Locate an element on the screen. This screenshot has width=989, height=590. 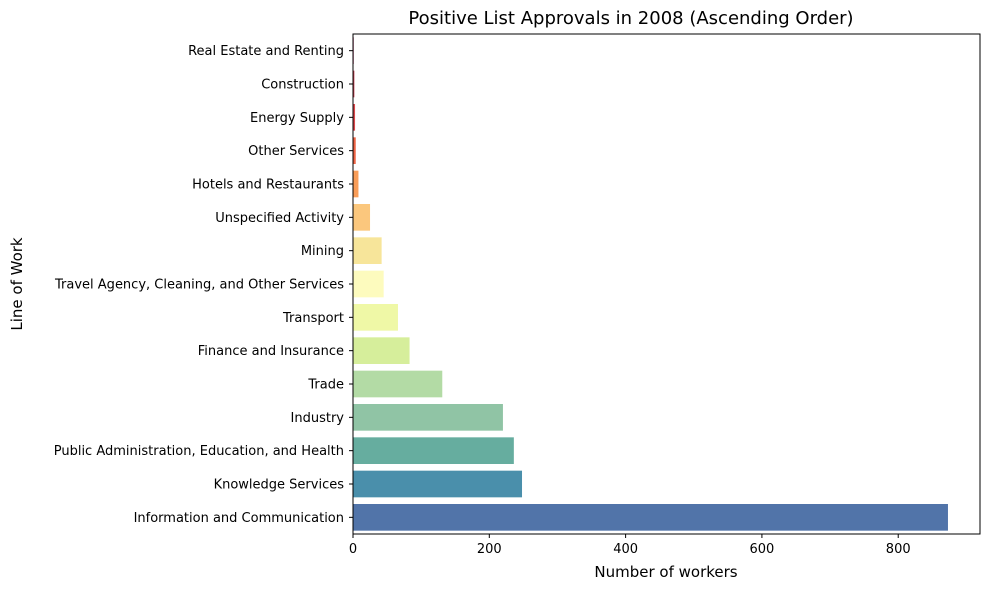
x-tick-label: 800 is located at coordinates (898, 549).